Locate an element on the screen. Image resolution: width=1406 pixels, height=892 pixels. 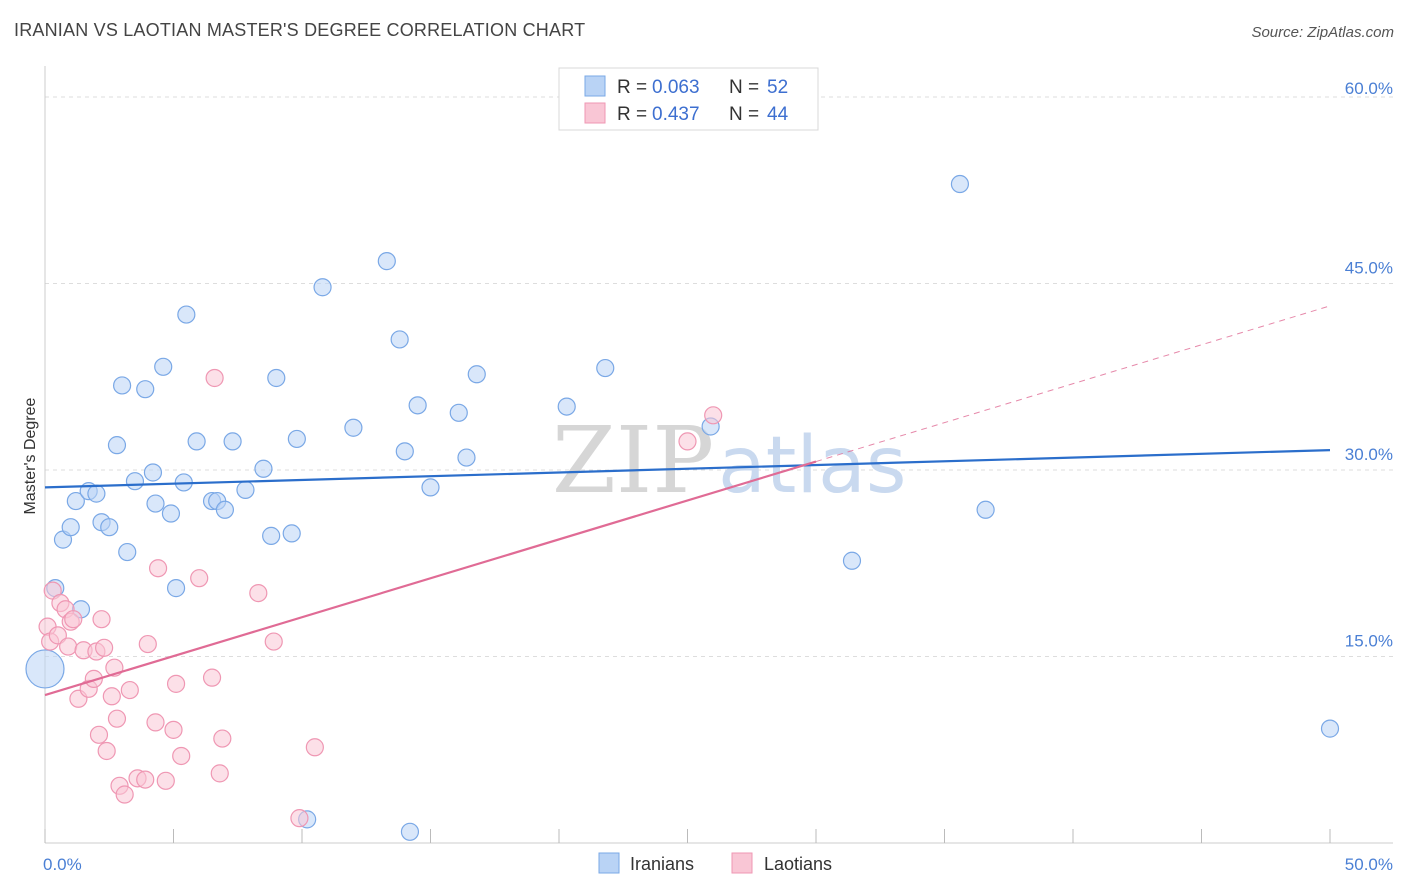
legend-n-label-laotians: N = is located at coordinates (744, 114).